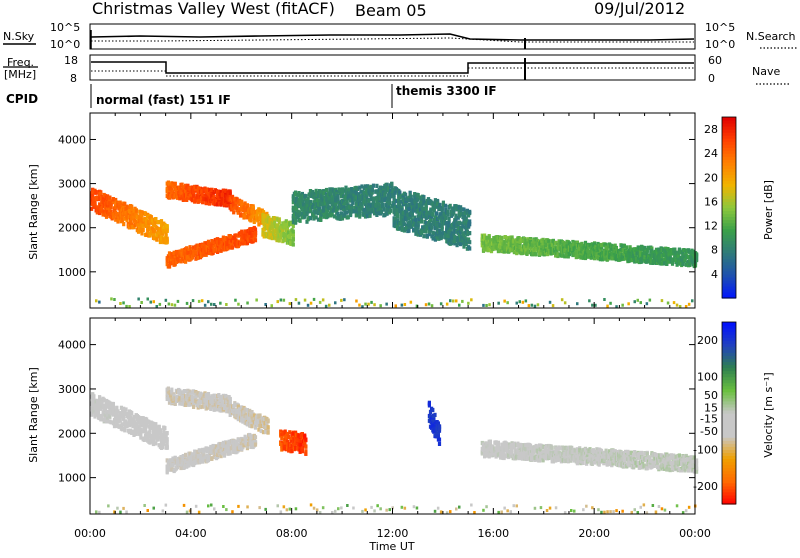 The height and width of the screenshot is (558, 800). I want to click on station-title: Christmas Valley West (fitACF), so click(213, 9).